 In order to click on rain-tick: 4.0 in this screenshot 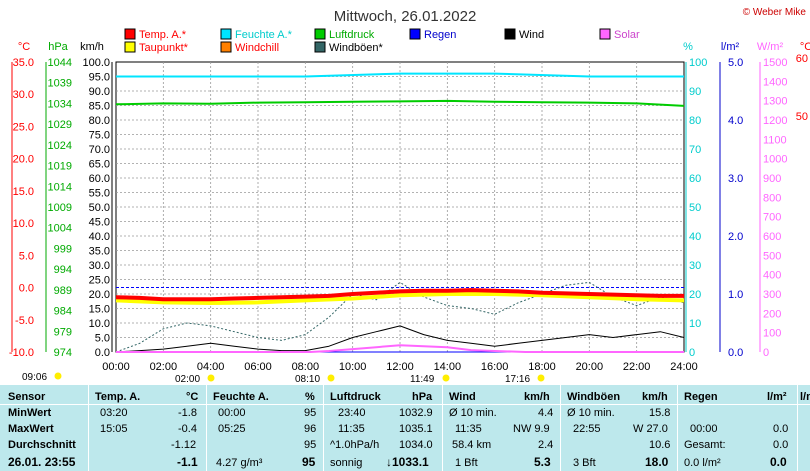, I will do `click(735, 121)`.